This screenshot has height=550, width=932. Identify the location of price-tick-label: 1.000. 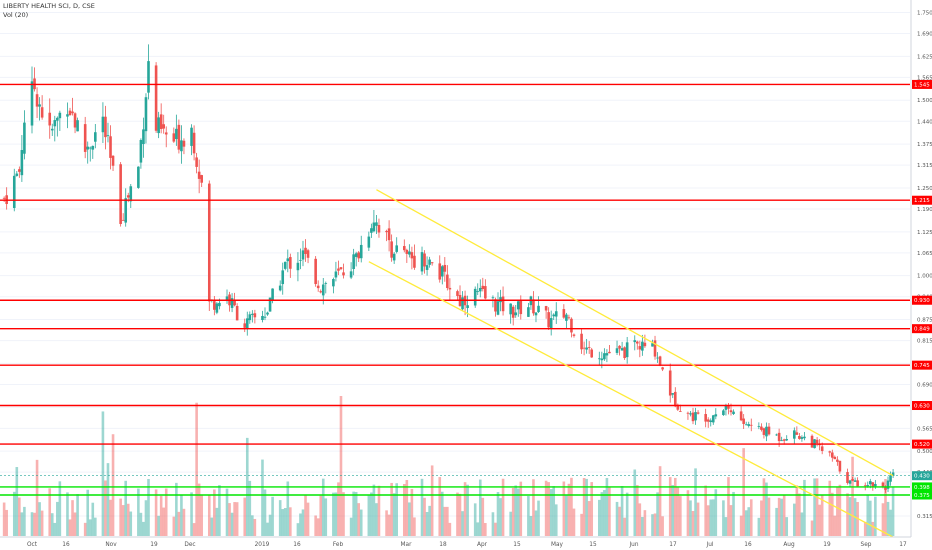
(924, 277).